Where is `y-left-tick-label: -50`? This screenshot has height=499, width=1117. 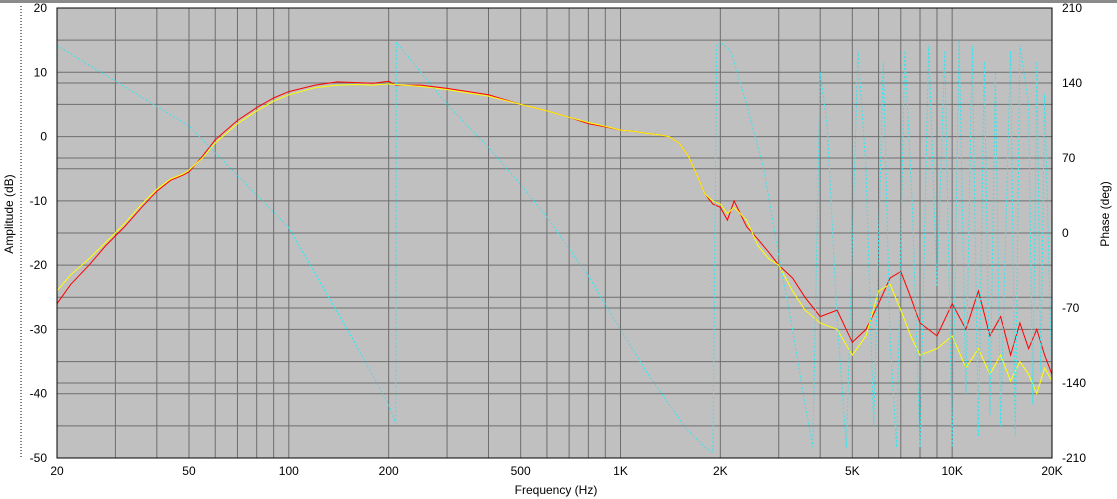
y-left-tick-label: -50 is located at coordinates (39, 458).